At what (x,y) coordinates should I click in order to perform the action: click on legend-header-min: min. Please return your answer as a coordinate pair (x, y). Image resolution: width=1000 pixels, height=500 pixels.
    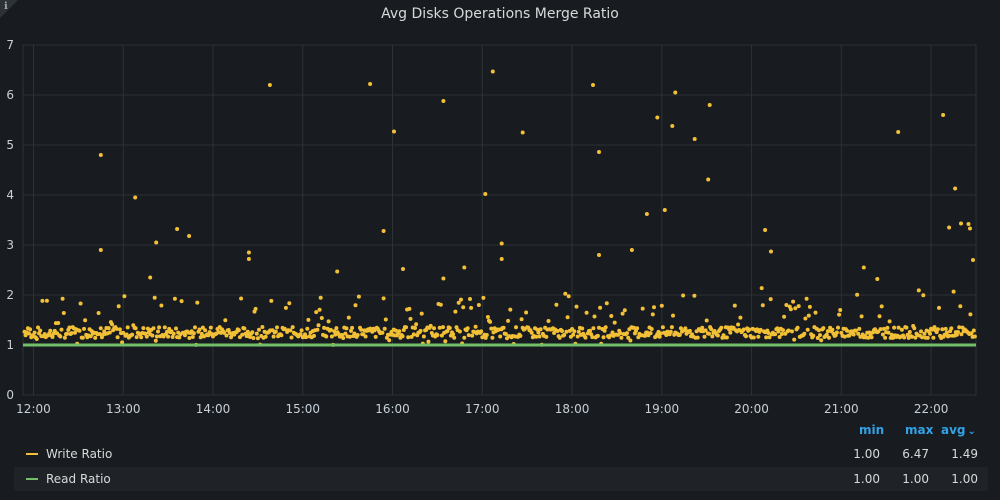
    Looking at the image, I should click on (872, 430).